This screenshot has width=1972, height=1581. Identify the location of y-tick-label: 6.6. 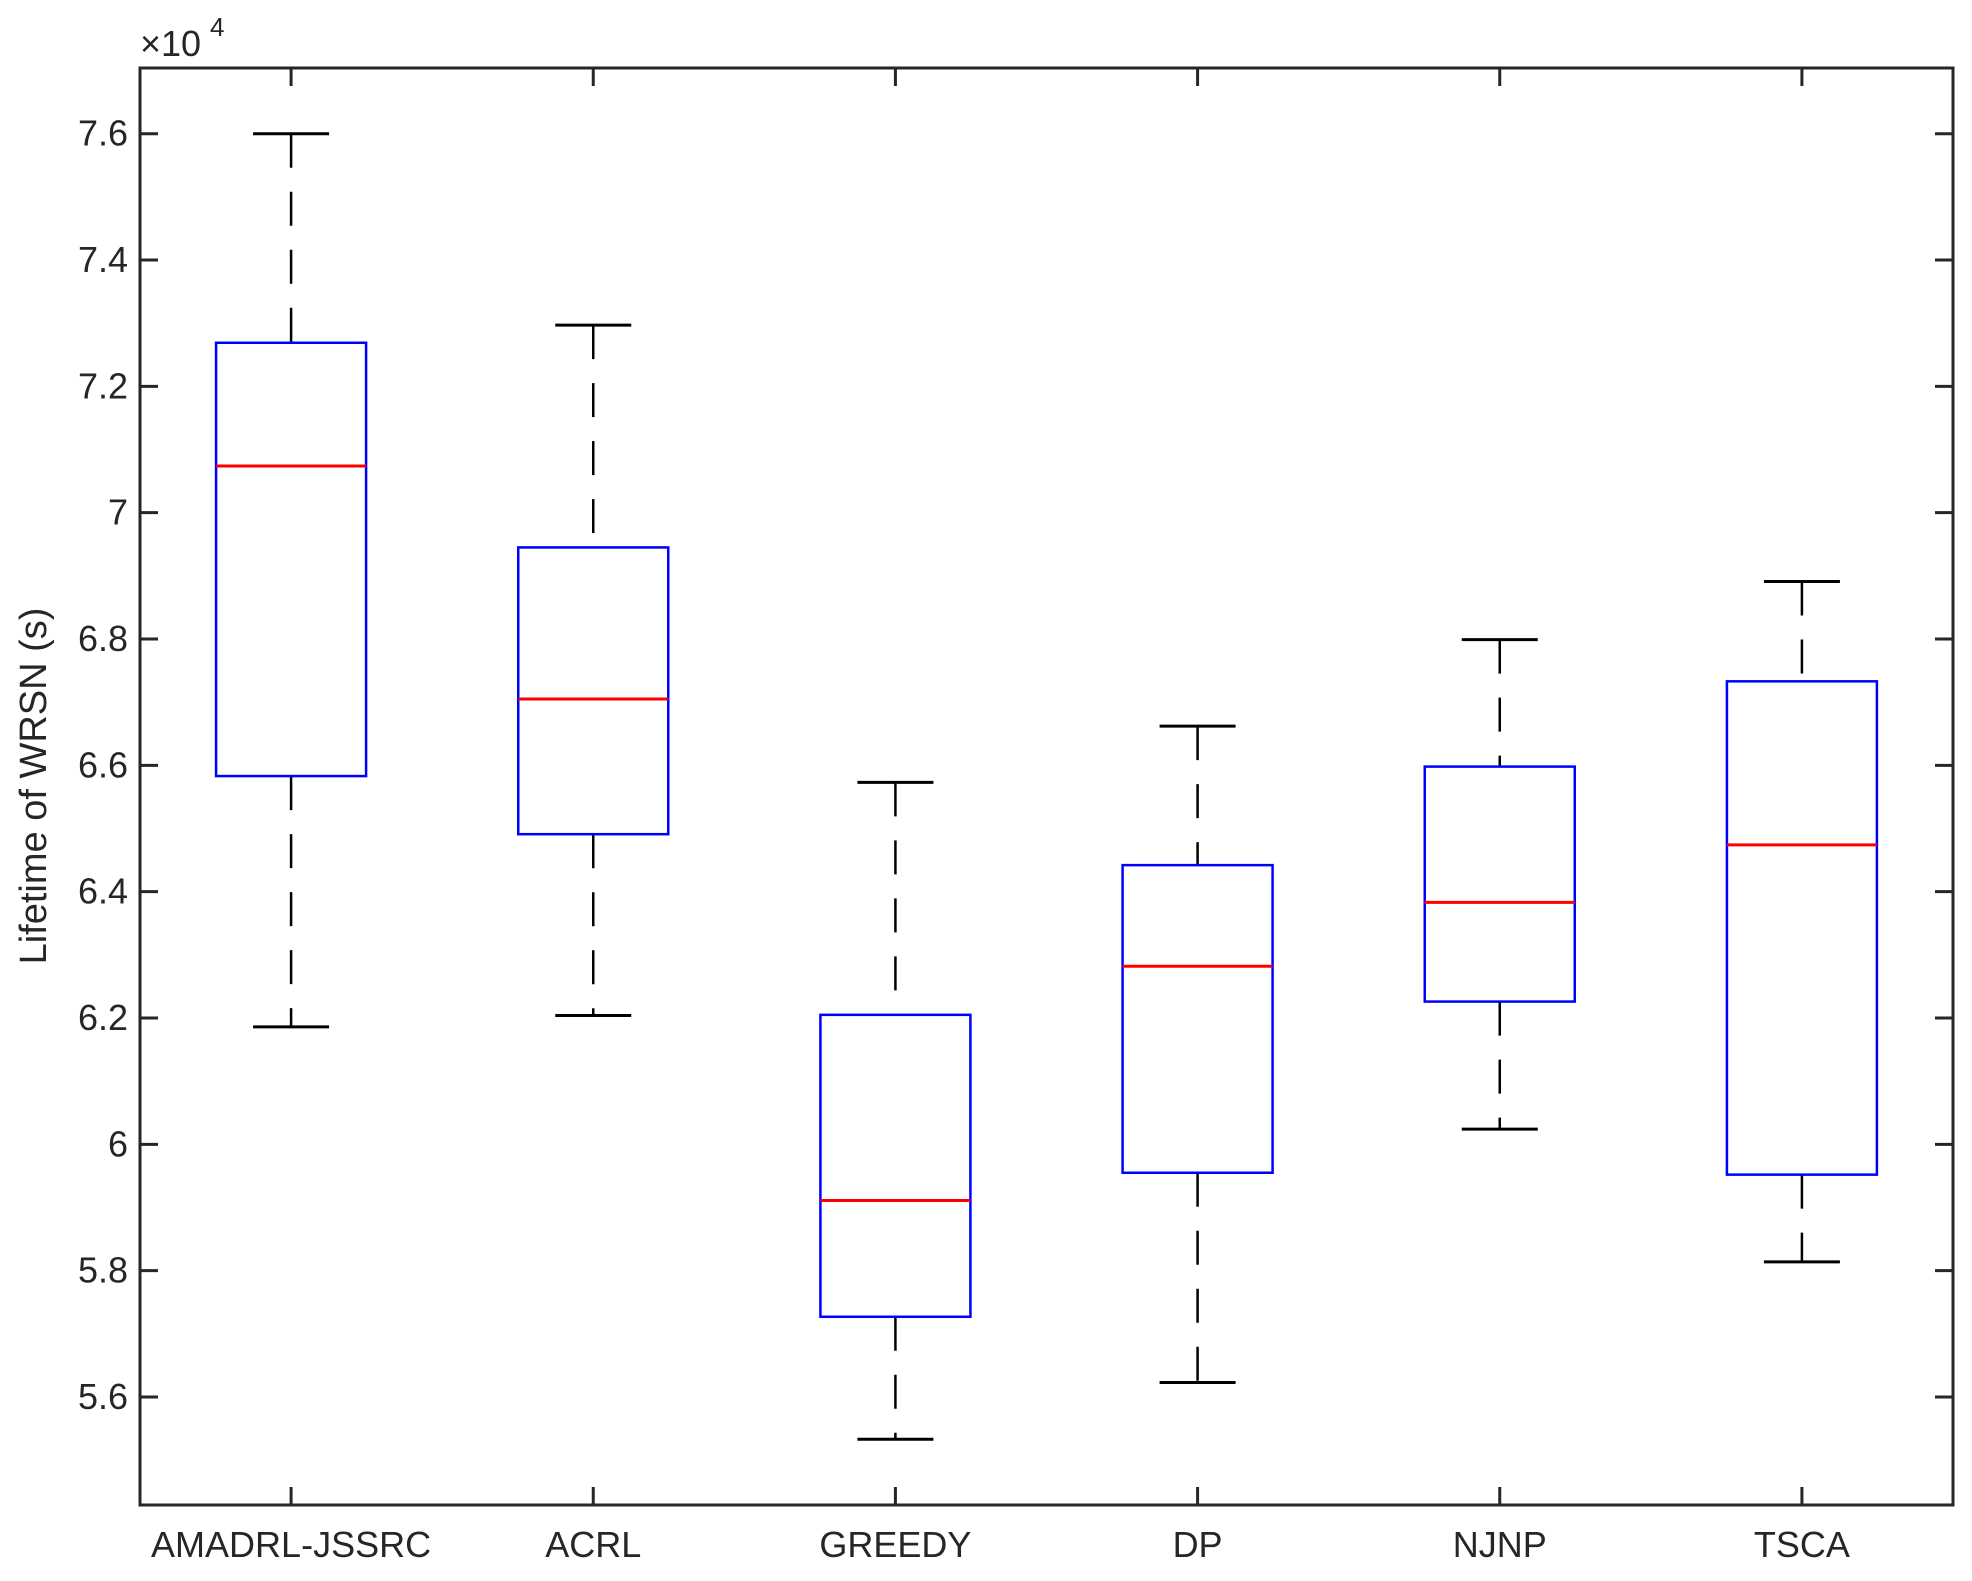
(103, 764).